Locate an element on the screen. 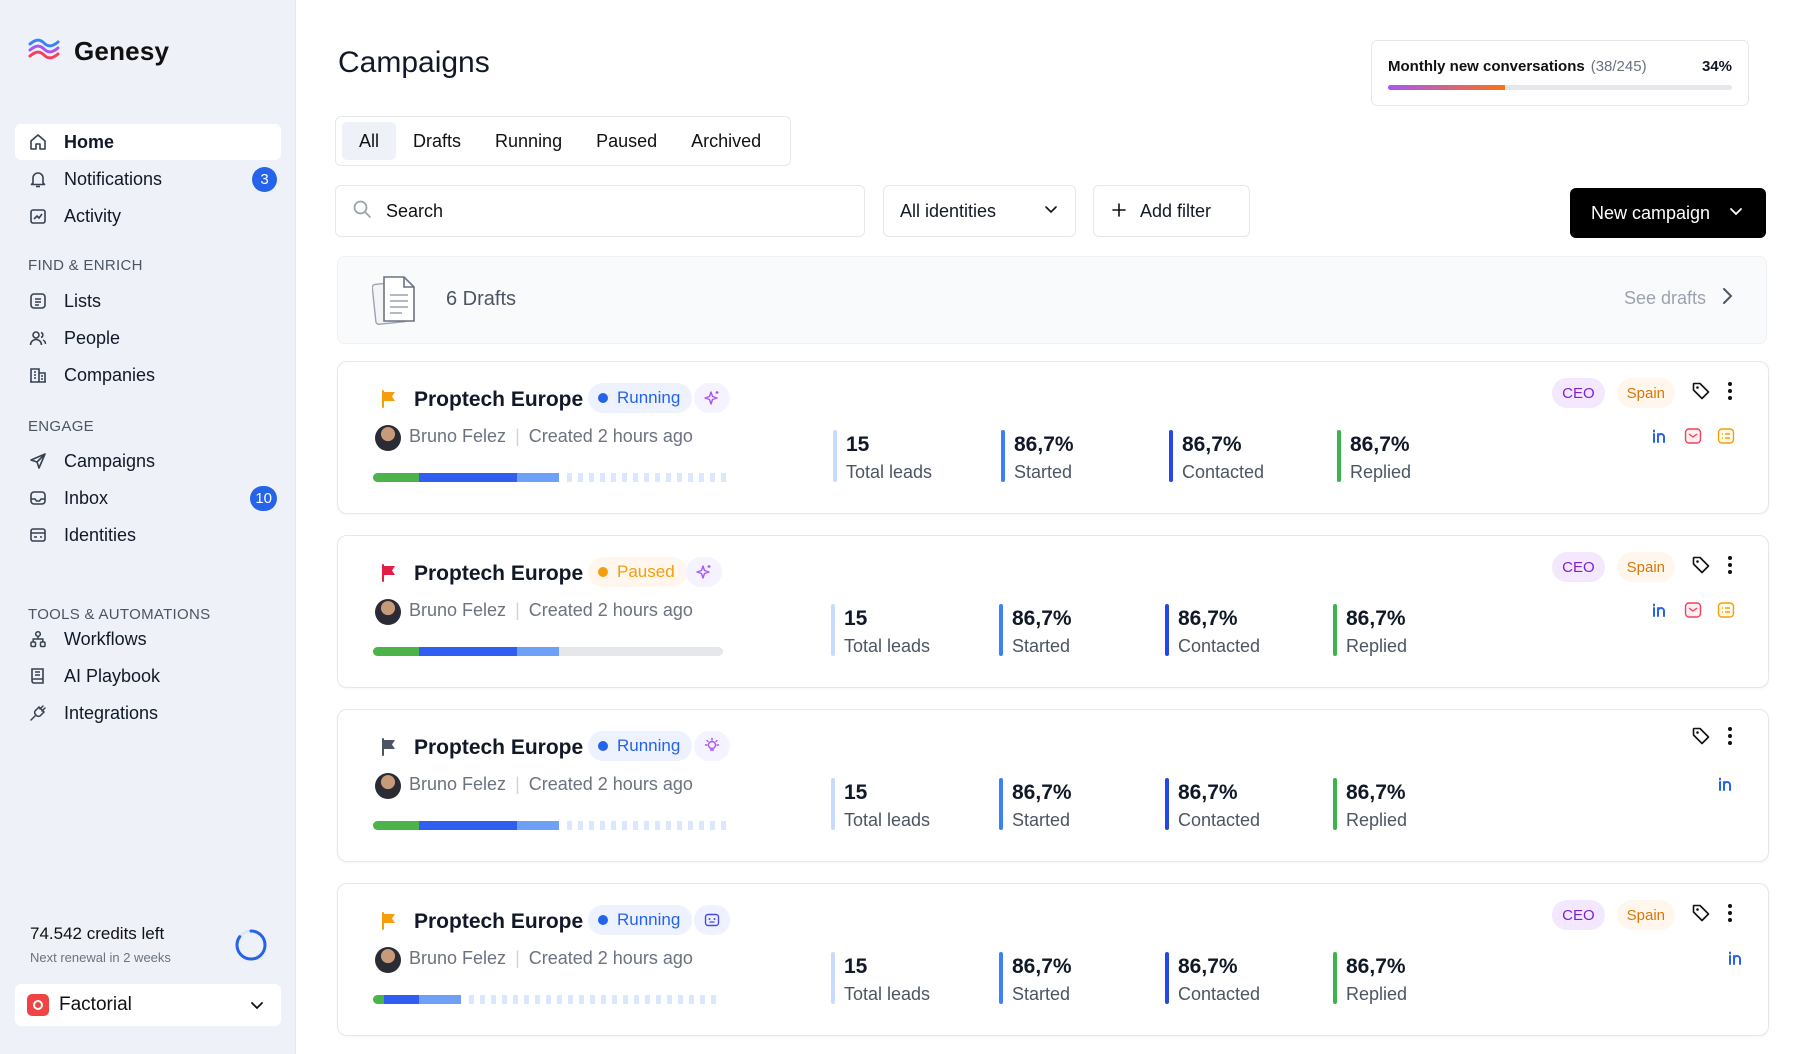 The image size is (1799, 1054). tab-running: Running is located at coordinates (529, 140).